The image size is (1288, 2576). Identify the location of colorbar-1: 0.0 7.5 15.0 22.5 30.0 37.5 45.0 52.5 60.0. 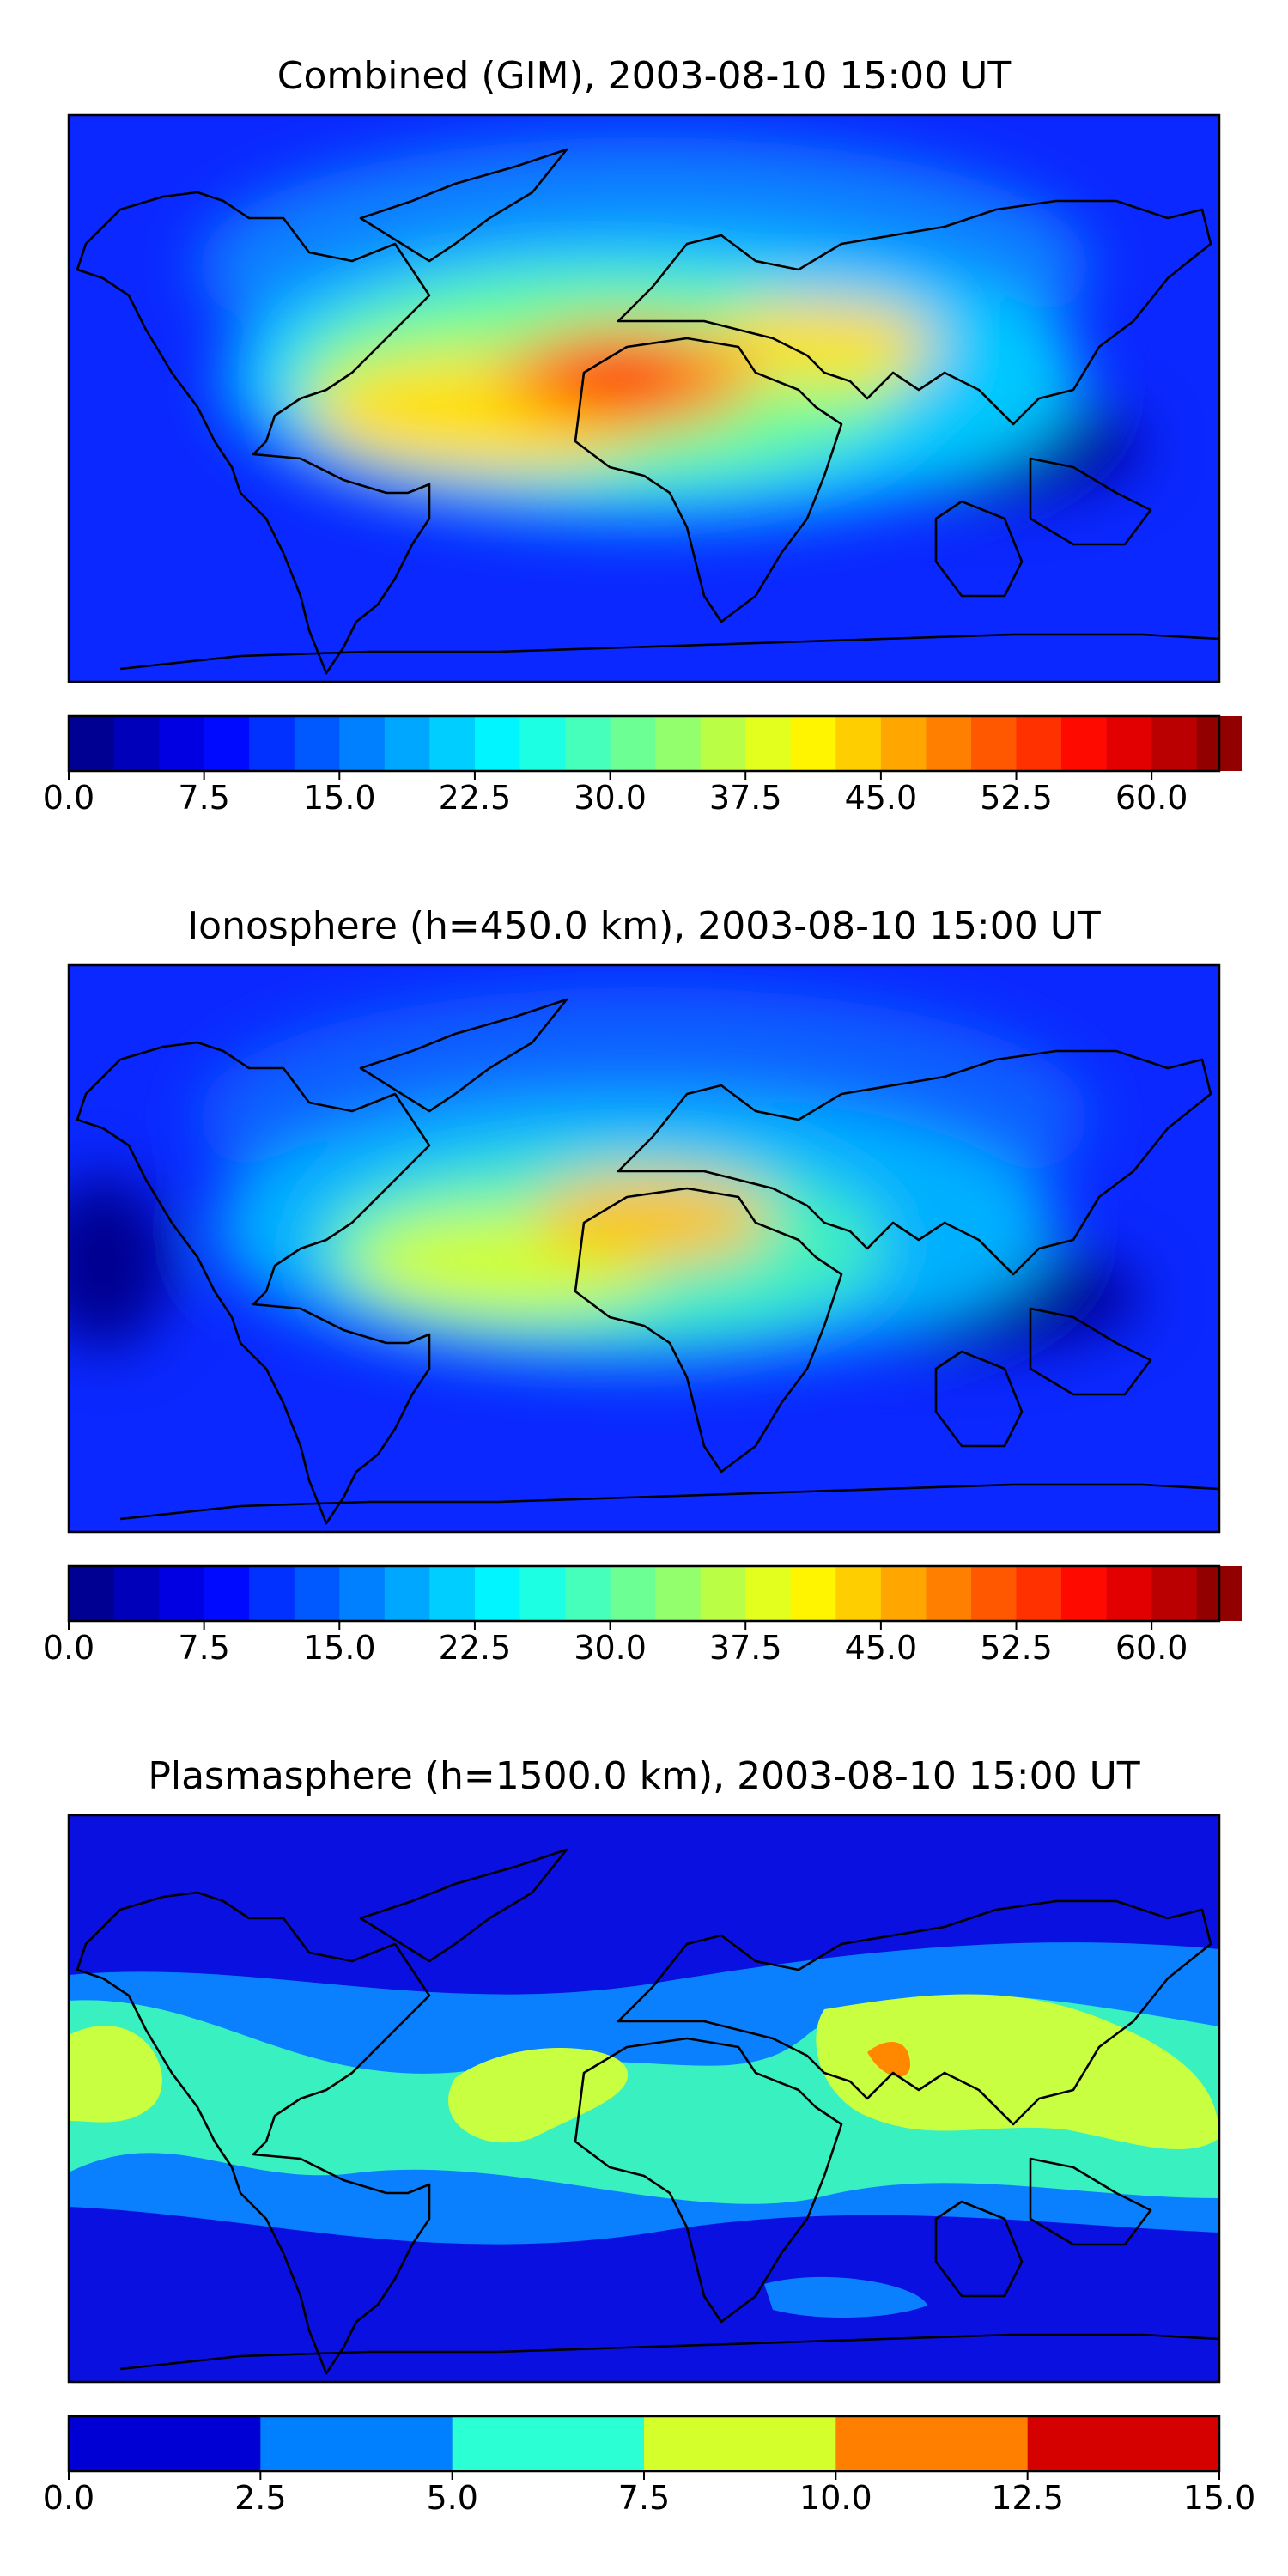
(642, 1616).